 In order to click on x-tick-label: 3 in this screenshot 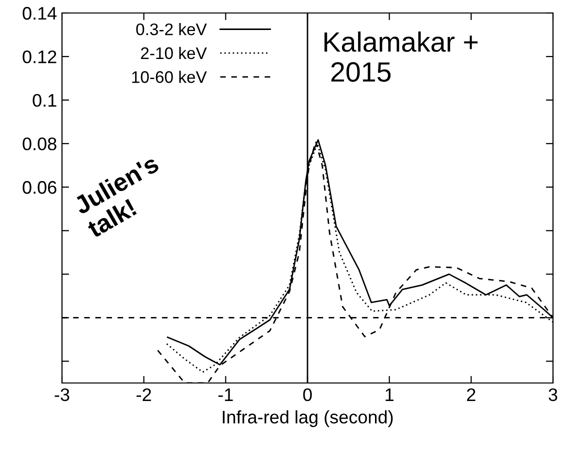, I will do `click(553, 395)`.